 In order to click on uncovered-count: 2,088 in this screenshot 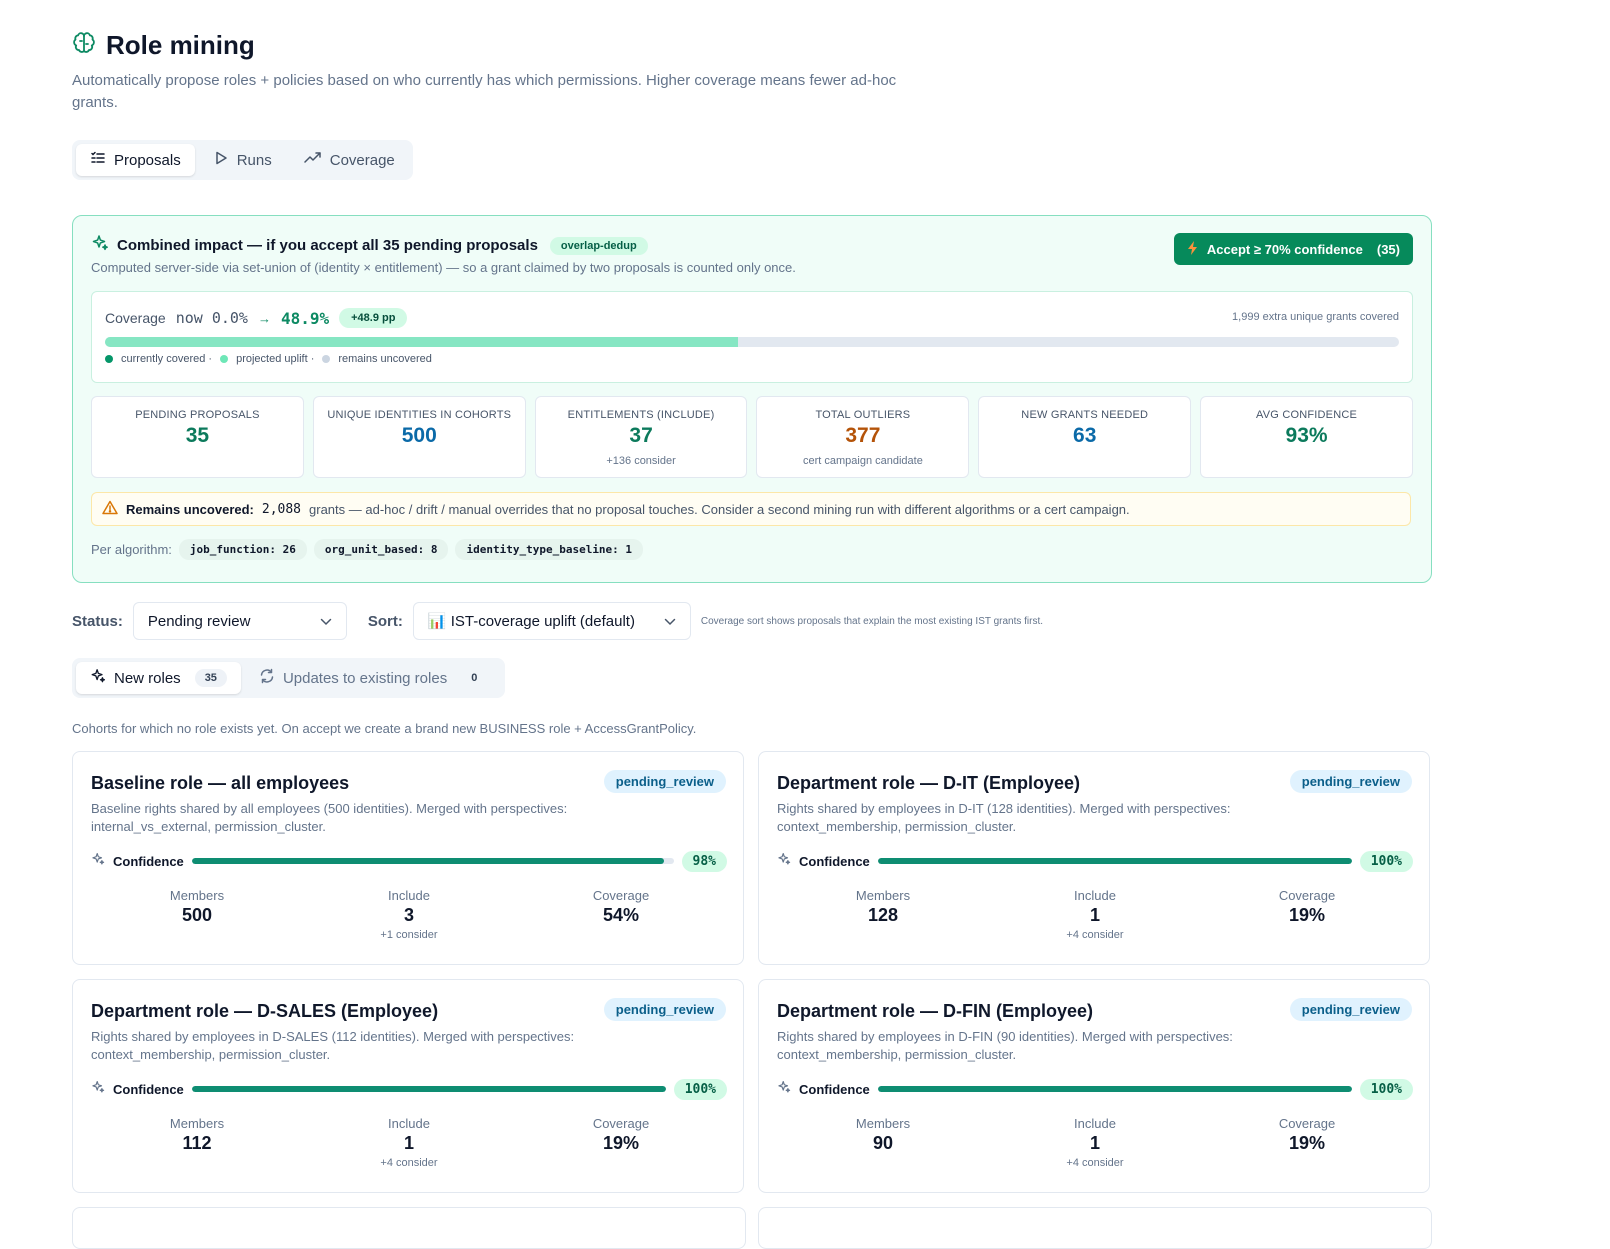, I will do `click(281, 509)`.